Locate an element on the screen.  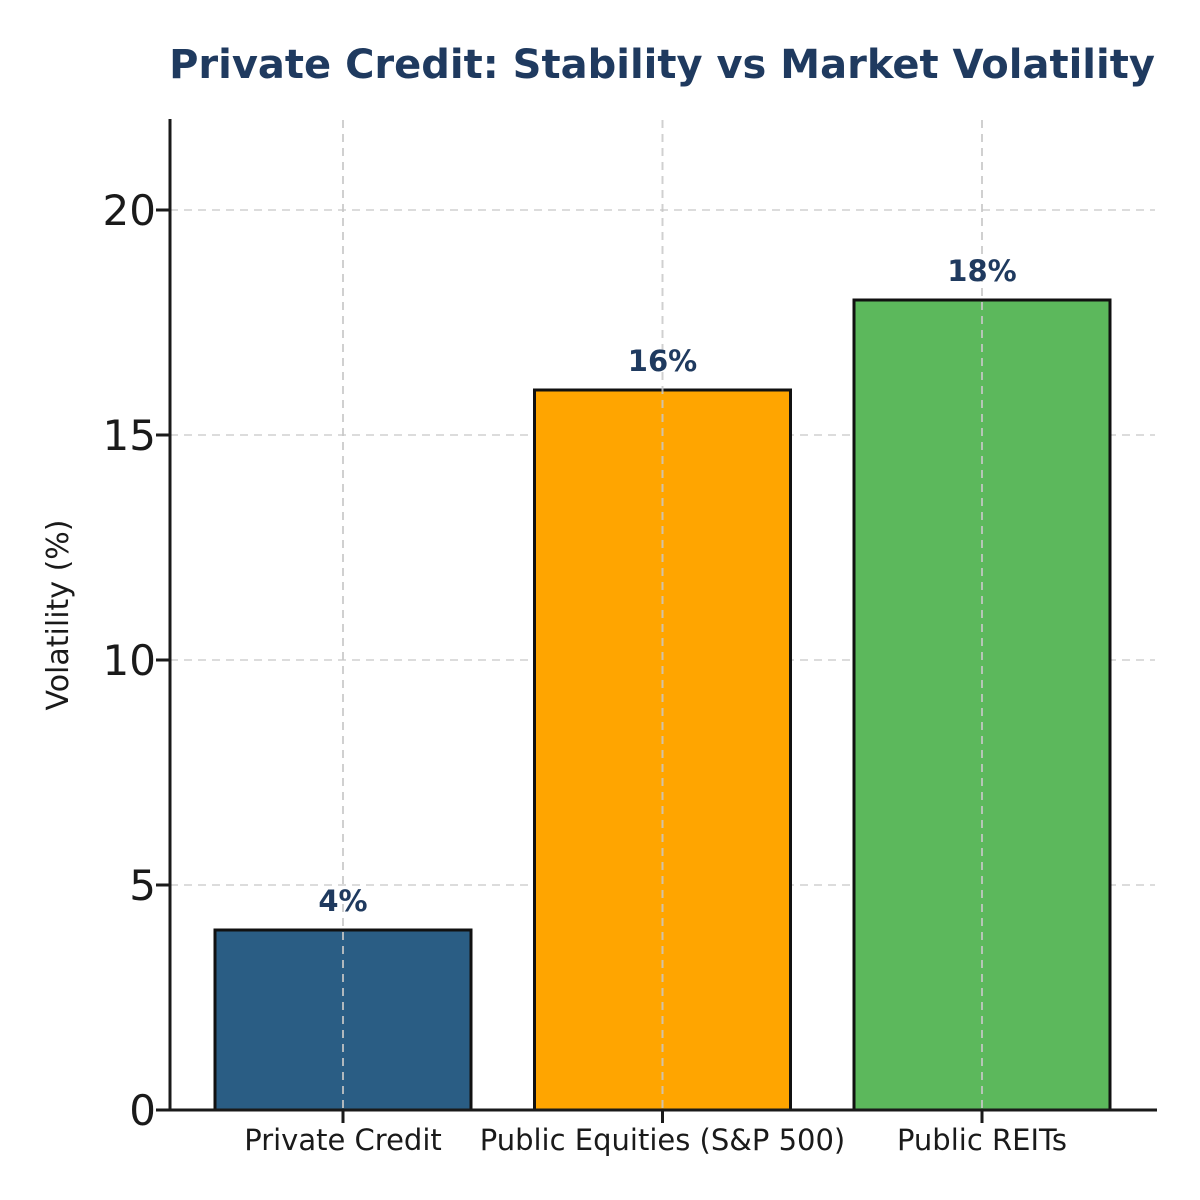
y-tick-label: 5 is located at coordinates (142, 885).